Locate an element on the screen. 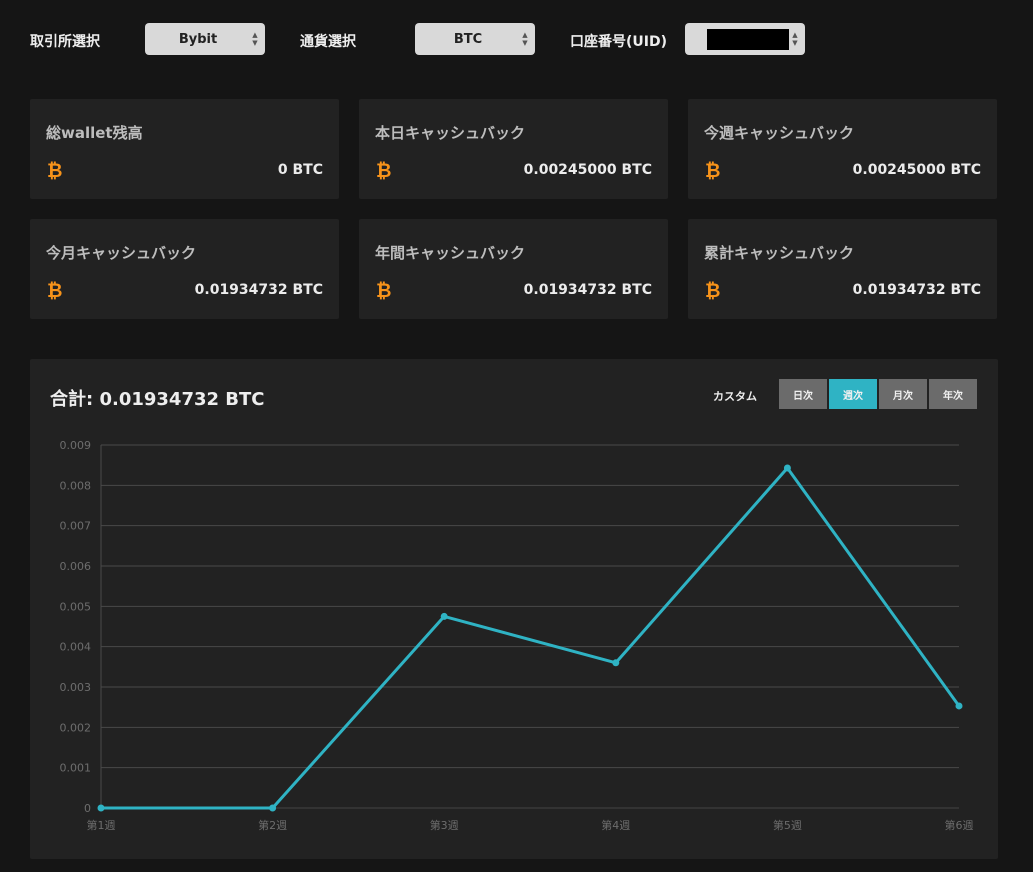 This screenshot has height=872, width=1033. period-yearly-button: 年次 is located at coordinates (953, 394).